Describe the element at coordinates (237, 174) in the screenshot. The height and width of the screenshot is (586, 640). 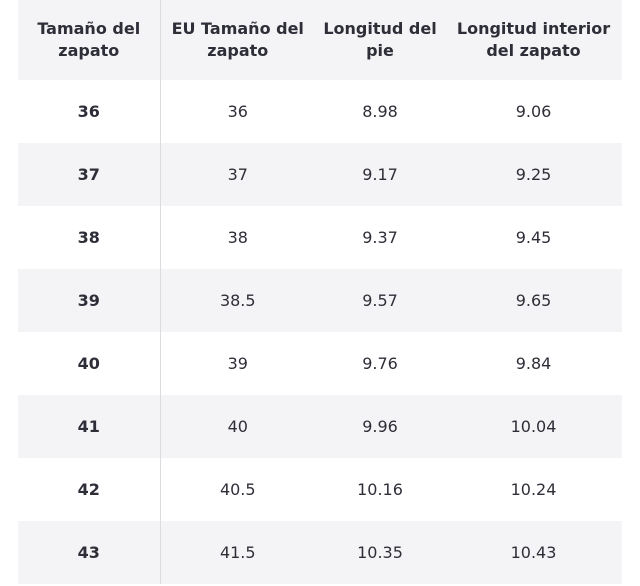
I see `value-cell: 37` at that location.